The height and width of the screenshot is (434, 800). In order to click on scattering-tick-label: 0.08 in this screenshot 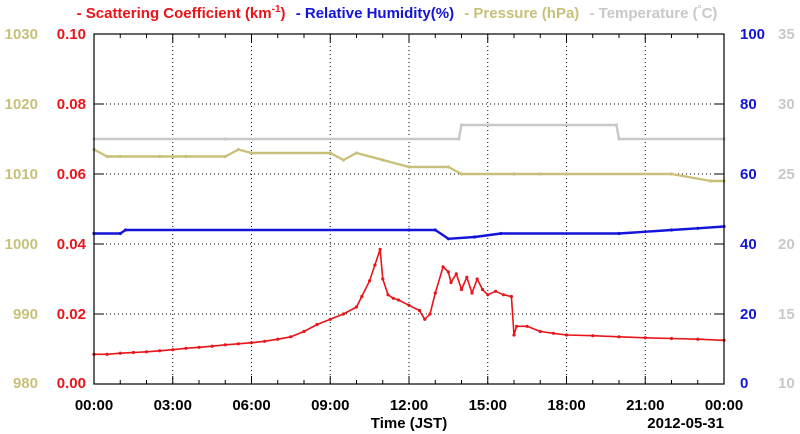, I will do `click(71, 104)`.